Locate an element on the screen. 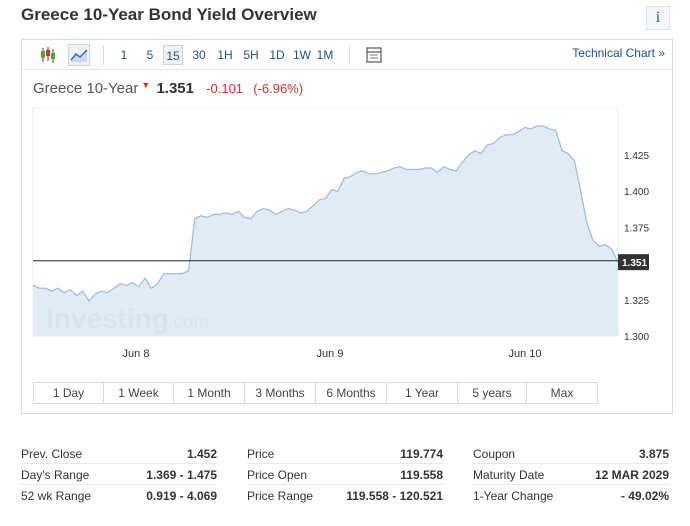 Image resolution: width=690 pixels, height=526 pixels. y-tick-label: 1.425 is located at coordinates (636, 156).